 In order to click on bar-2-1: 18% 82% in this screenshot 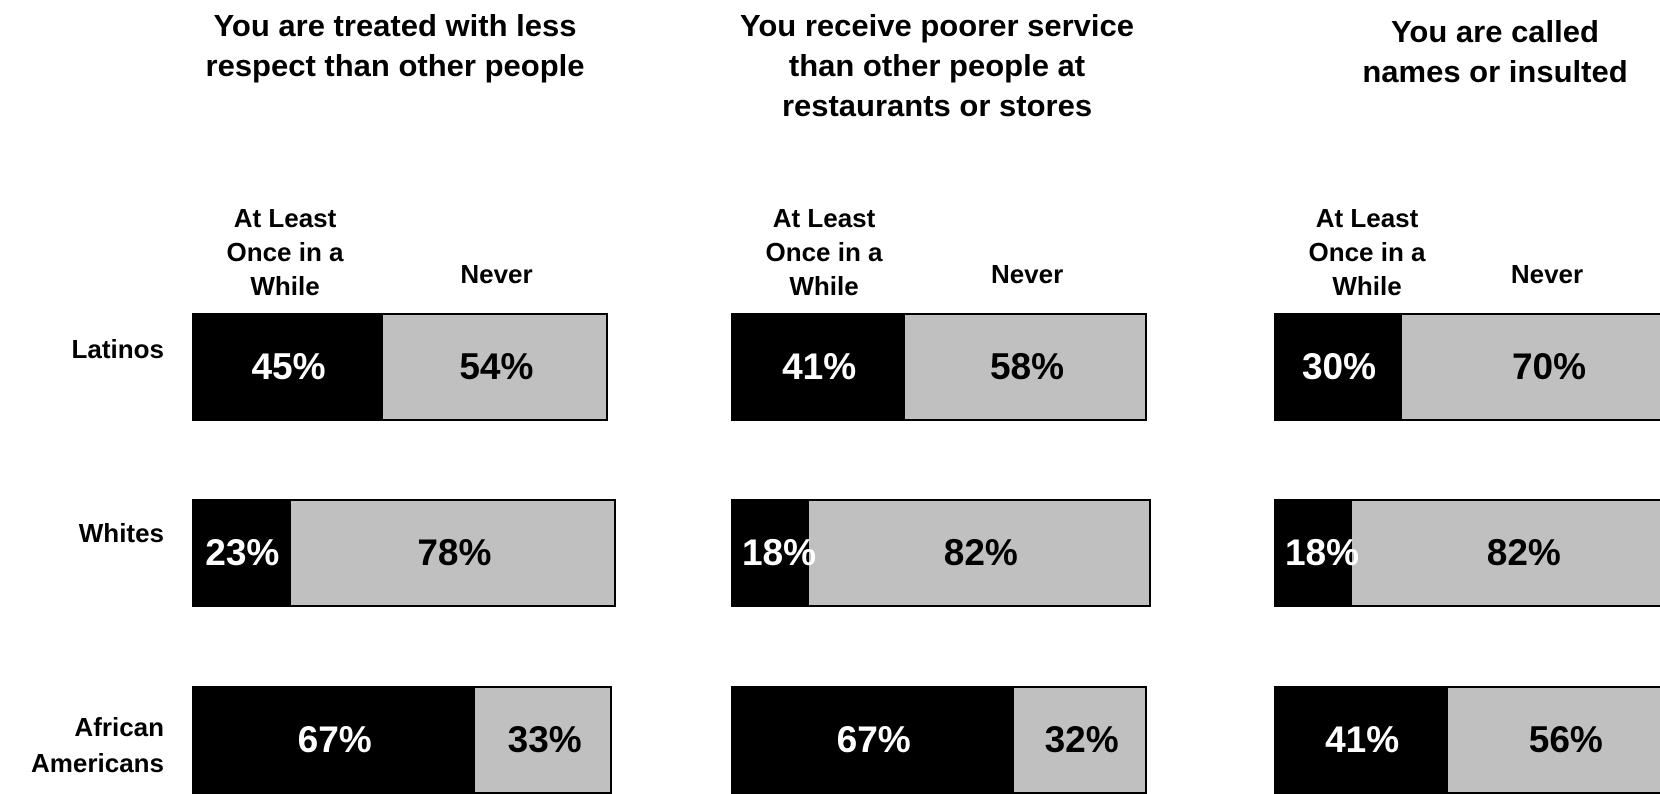, I will do `click(1467, 553)`.